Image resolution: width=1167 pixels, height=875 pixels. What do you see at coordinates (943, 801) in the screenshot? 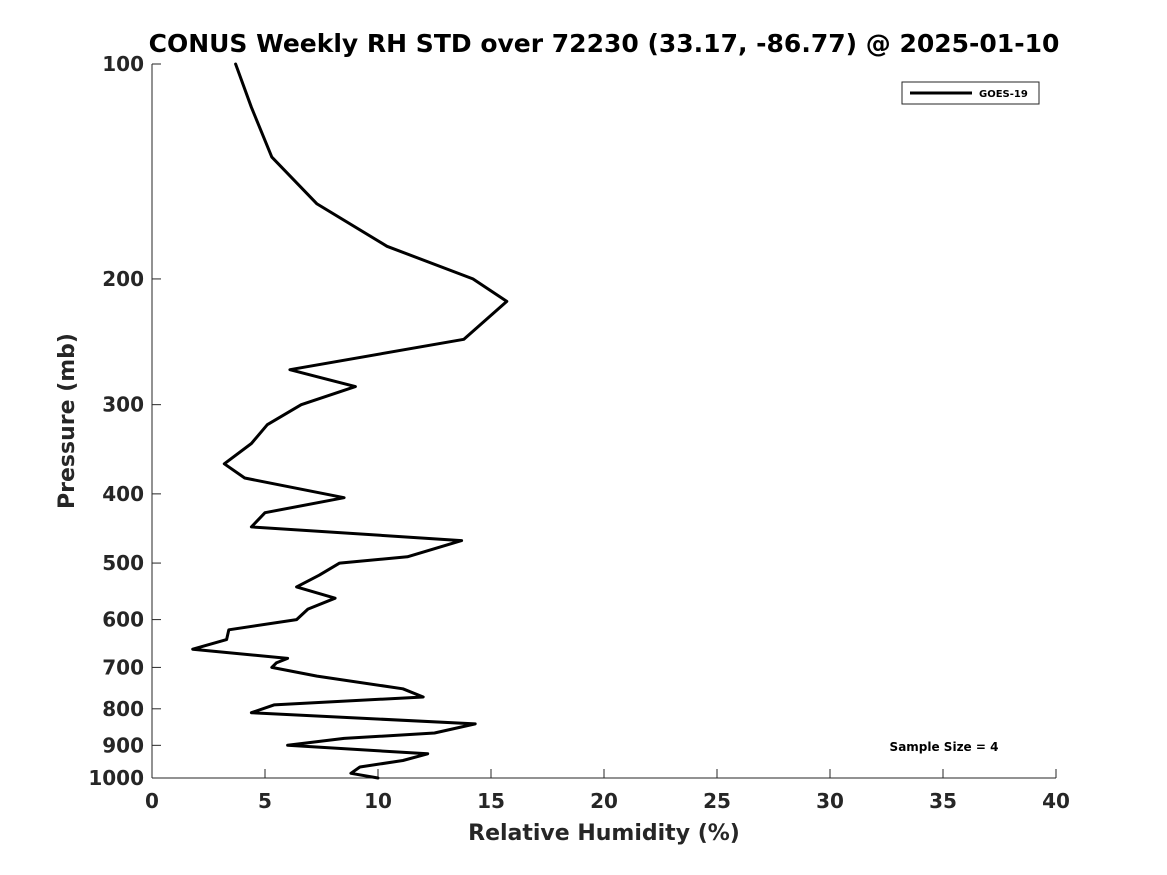
I see `x-tick-label: 35` at bounding box center [943, 801].